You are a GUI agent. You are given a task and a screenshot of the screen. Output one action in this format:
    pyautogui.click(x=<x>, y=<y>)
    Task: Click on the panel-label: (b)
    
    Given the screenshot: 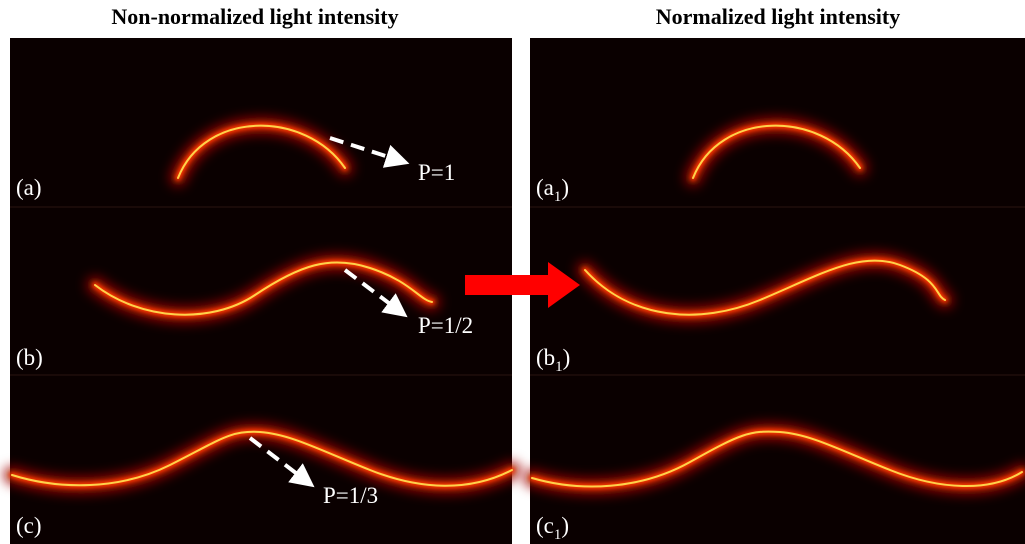 What is the action you would take?
    pyautogui.click(x=29, y=357)
    